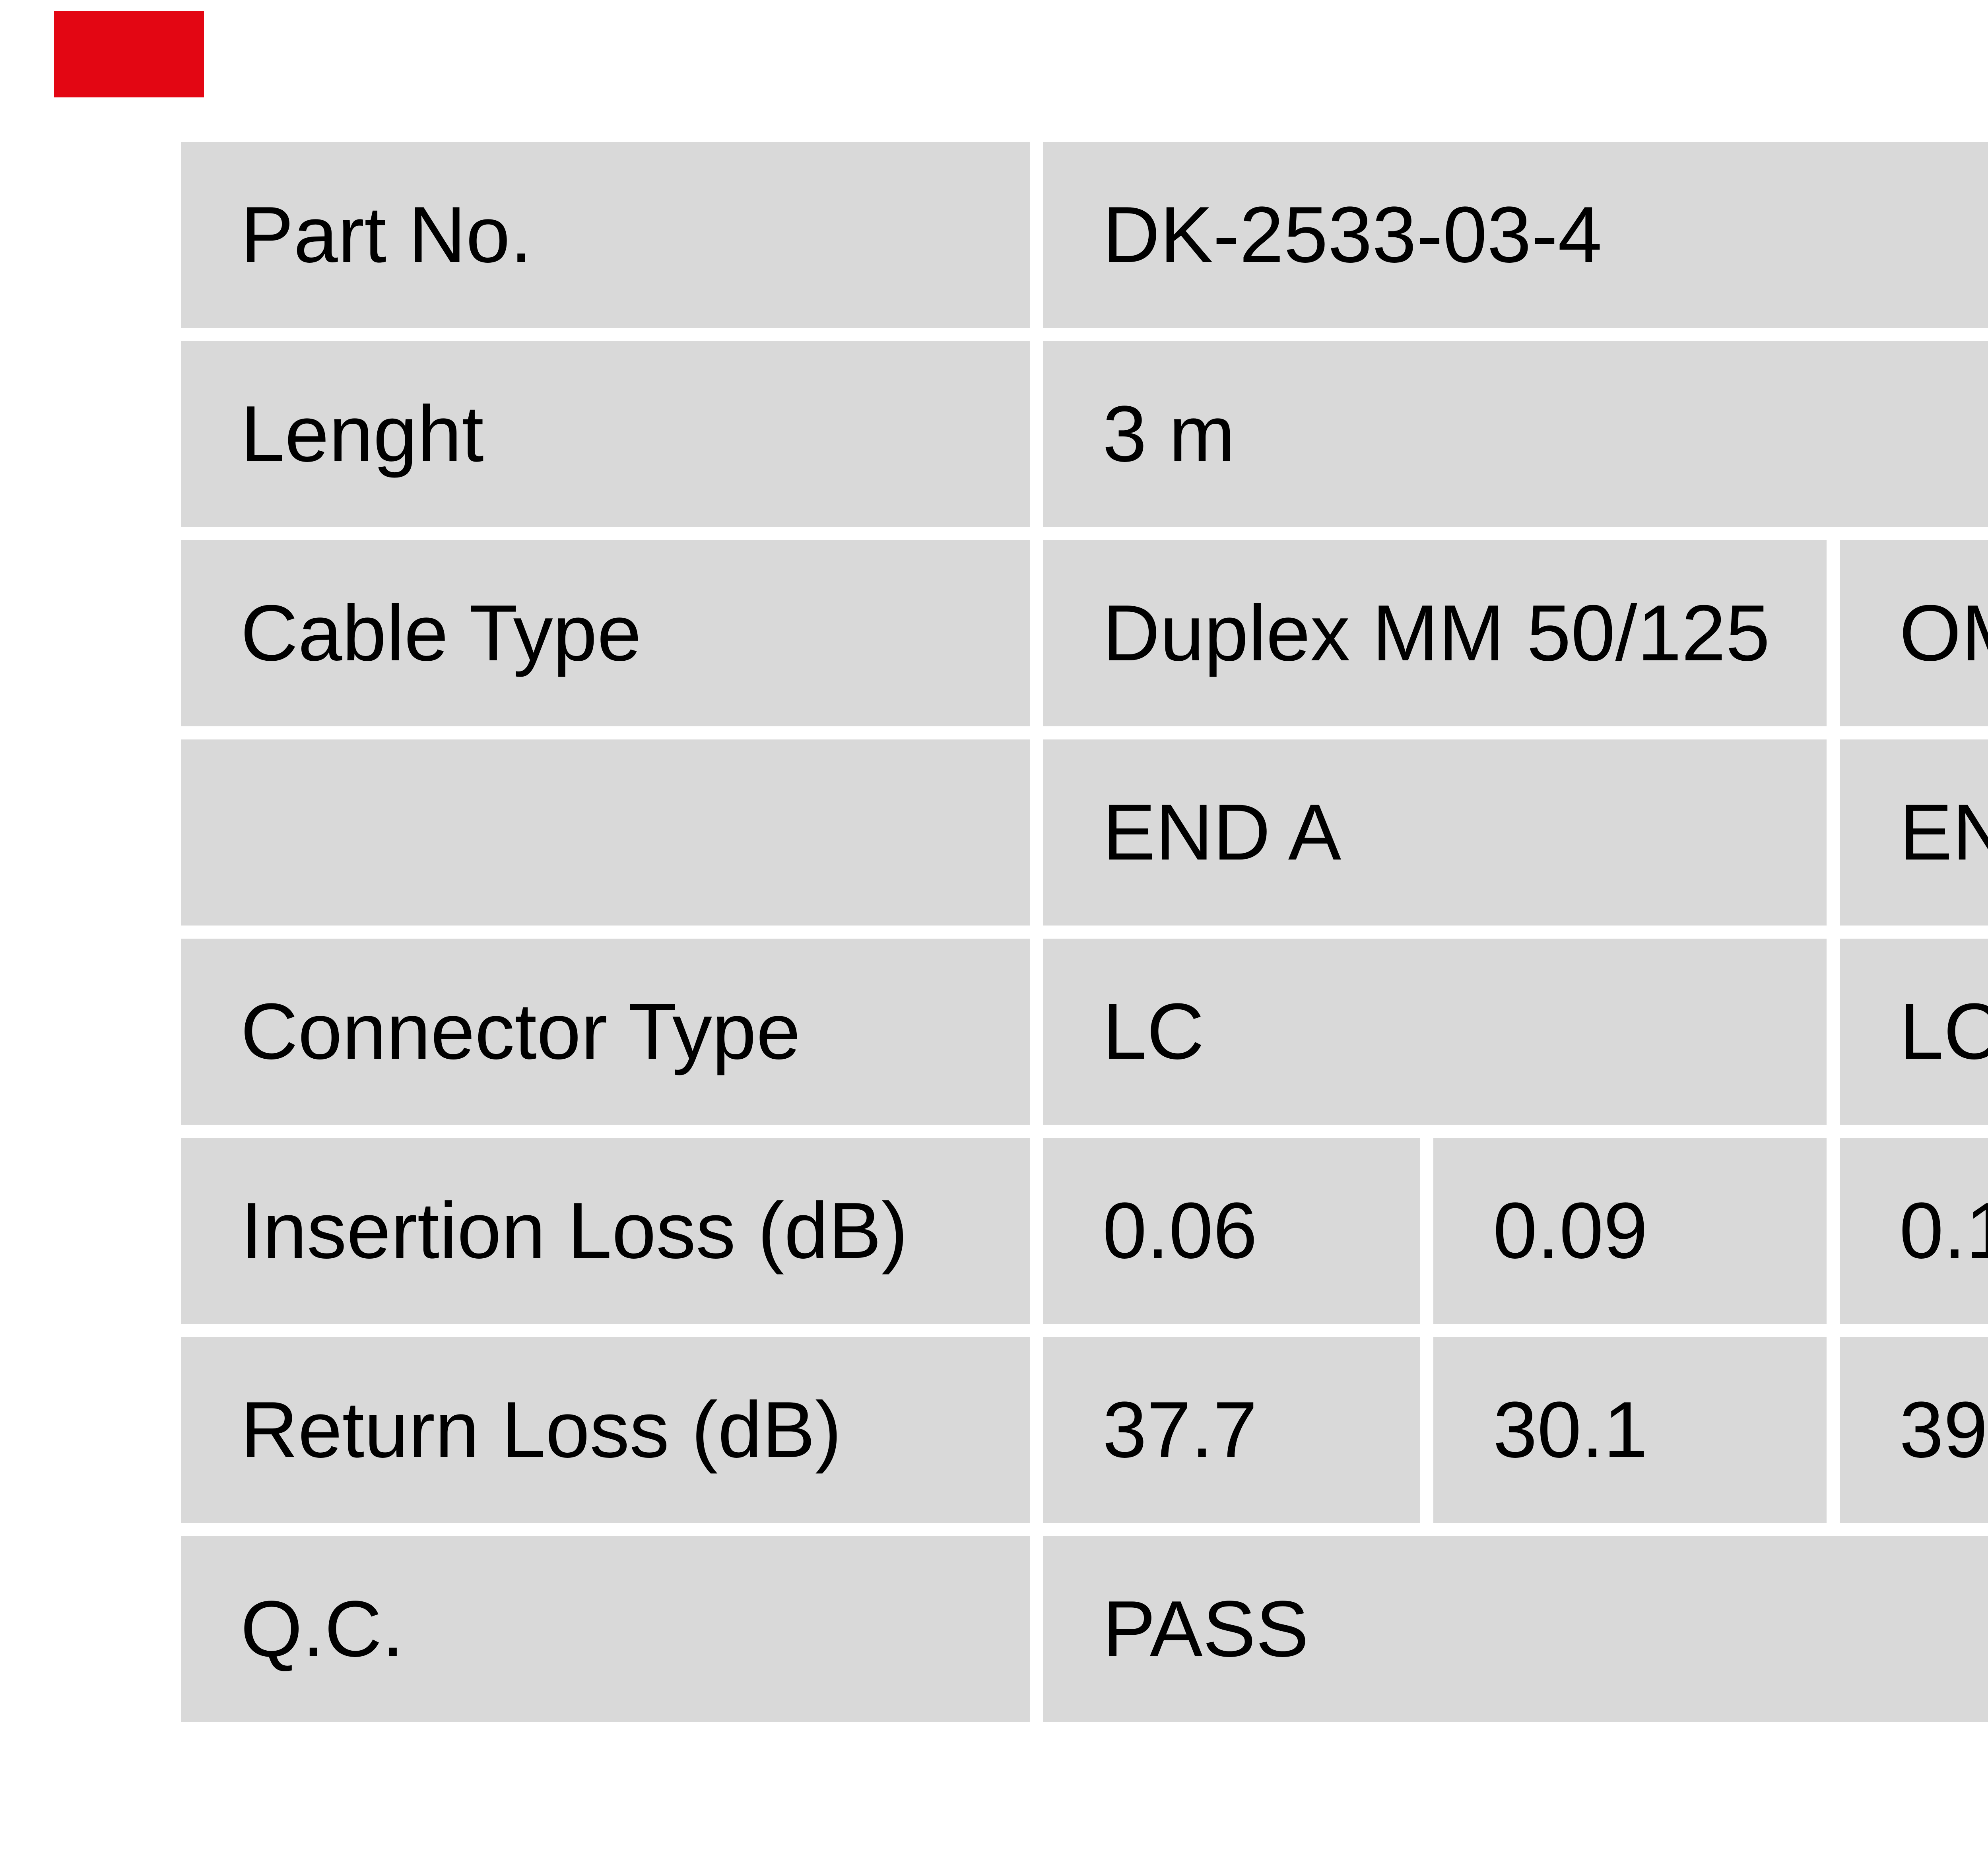 This screenshot has height=1855, width=1988. What do you see at coordinates (1231, 1231) in the screenshot?
I see `insertion-loss-end-a-1: 0.06` at bounding box center [1231, 1231].